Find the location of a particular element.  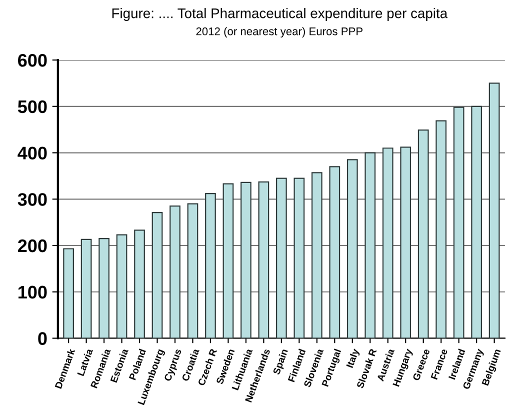

chart-subtitle: 2012 (or nearest year) Euros PPP is located at coordinates (279, 32).